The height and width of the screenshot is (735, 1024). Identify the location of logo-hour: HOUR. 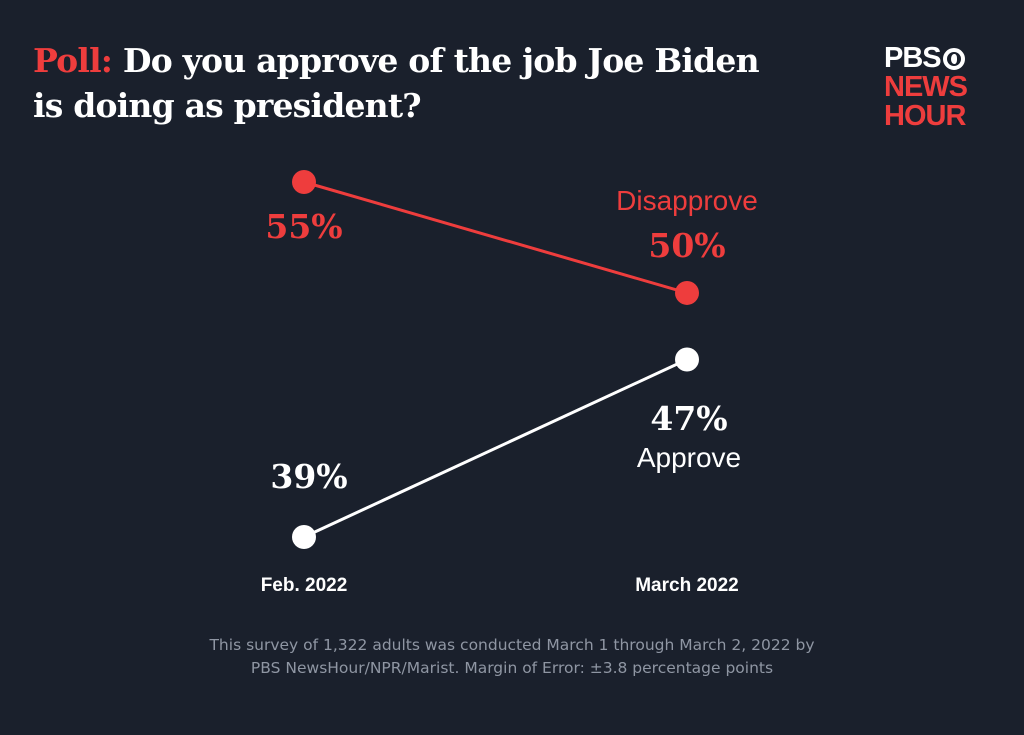
(925, 116).